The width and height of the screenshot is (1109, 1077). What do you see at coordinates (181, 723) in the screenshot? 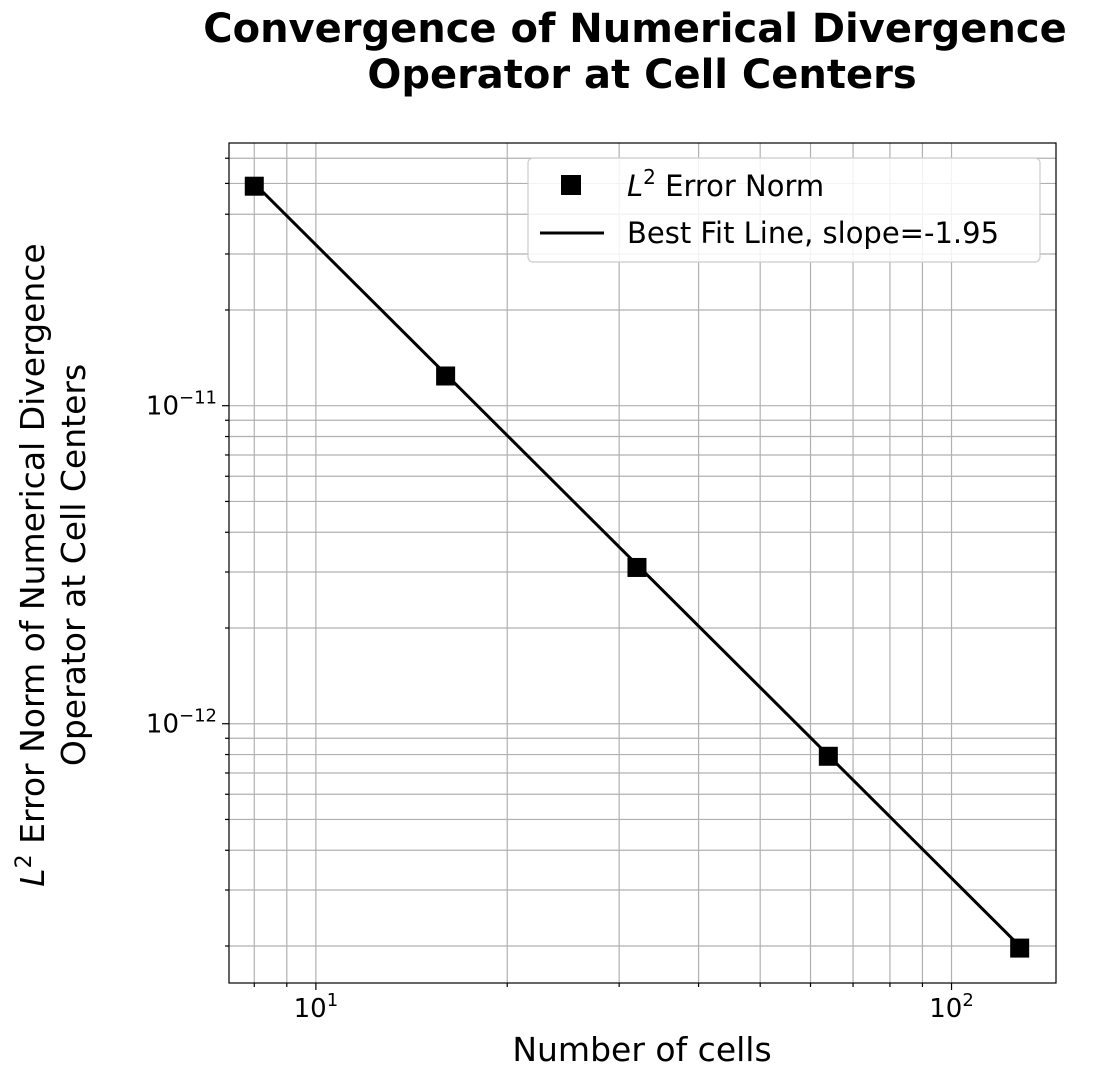
I see `y-tick-label: 10−12` at bounding box center [181, 723].